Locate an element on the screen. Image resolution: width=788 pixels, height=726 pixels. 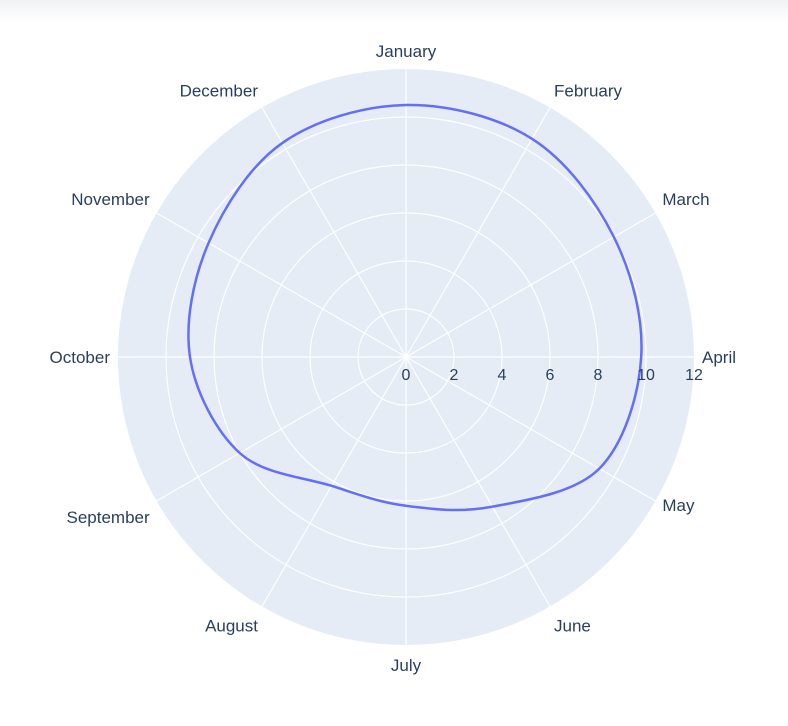
radial-tick-2: 2 is located at coordinates (454, 375).